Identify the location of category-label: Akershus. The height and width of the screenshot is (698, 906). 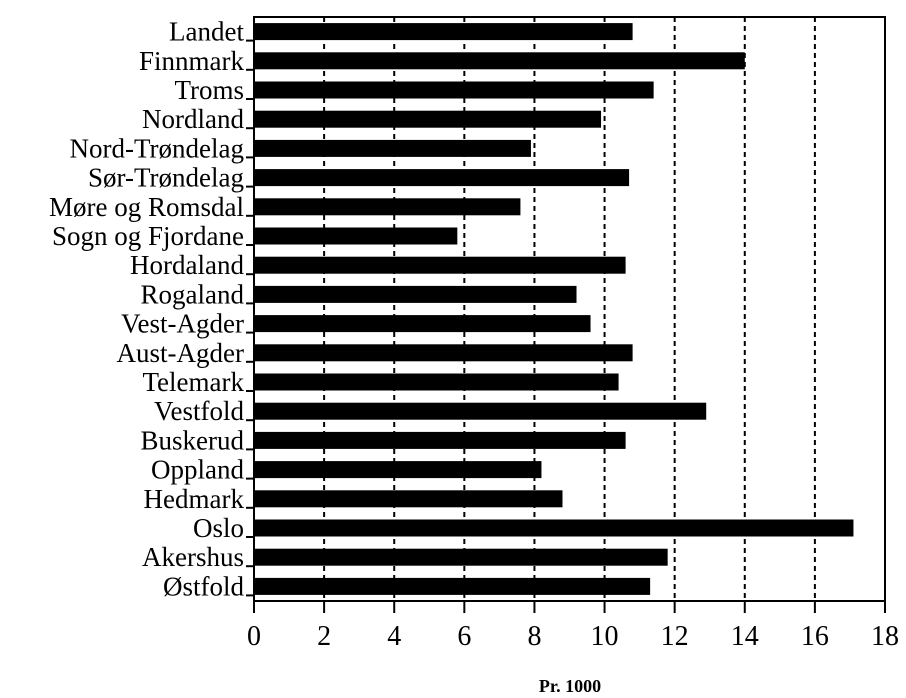
(193, 557).